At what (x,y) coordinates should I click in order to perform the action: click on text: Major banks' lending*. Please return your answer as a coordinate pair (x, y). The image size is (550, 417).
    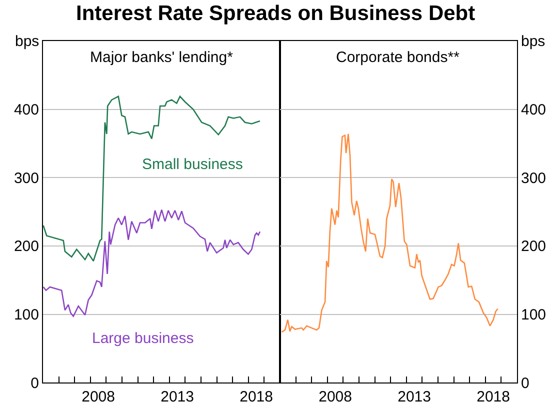
    Looking at the image, I should click on (162, 57).